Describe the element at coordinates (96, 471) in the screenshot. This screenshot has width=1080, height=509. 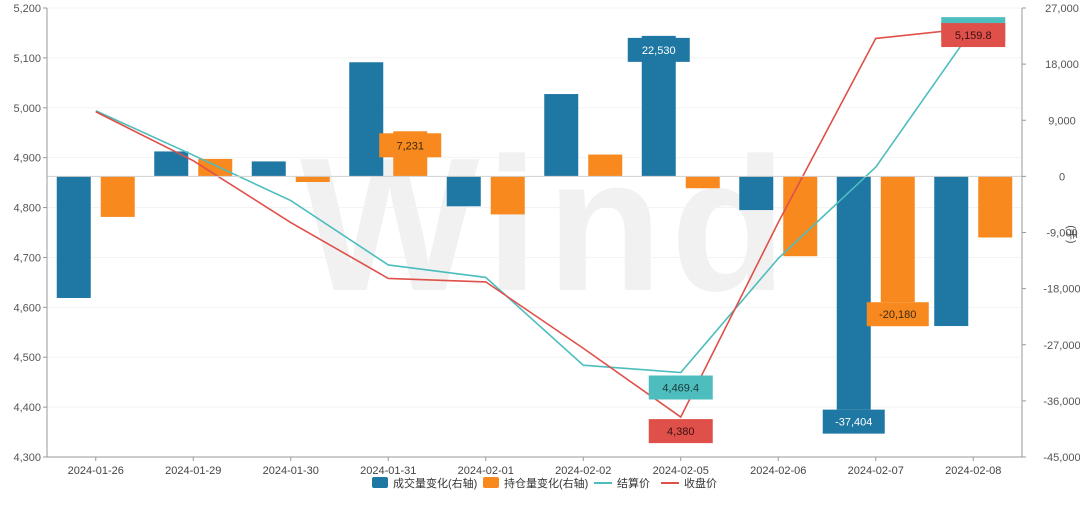
I see `x-tick-label: 2024-01-26` at that location.